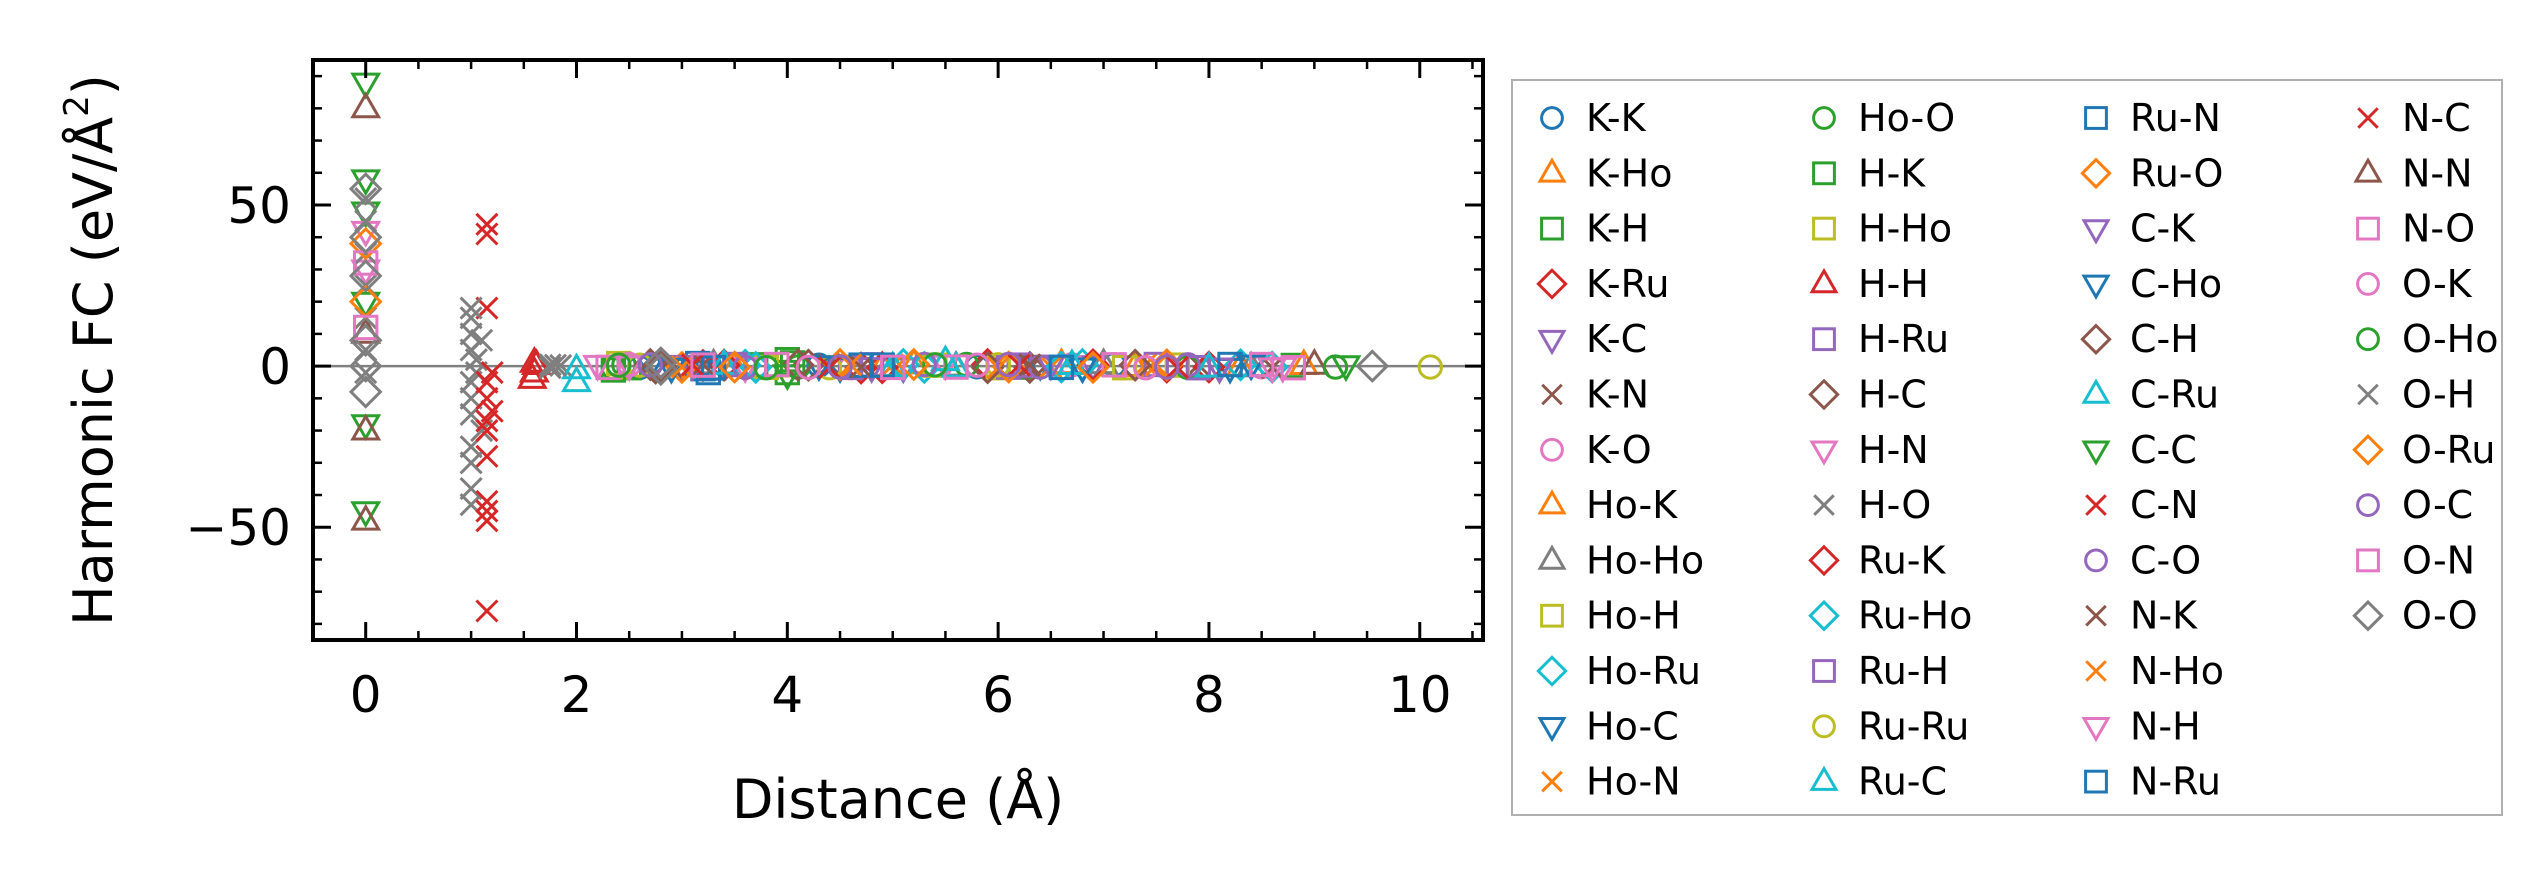 The image size is (2534, 883). What do you see at coordinates (1616, 118) in the screenshot?
I see `legend-label: K-K` at bounding box center [1616, 118].